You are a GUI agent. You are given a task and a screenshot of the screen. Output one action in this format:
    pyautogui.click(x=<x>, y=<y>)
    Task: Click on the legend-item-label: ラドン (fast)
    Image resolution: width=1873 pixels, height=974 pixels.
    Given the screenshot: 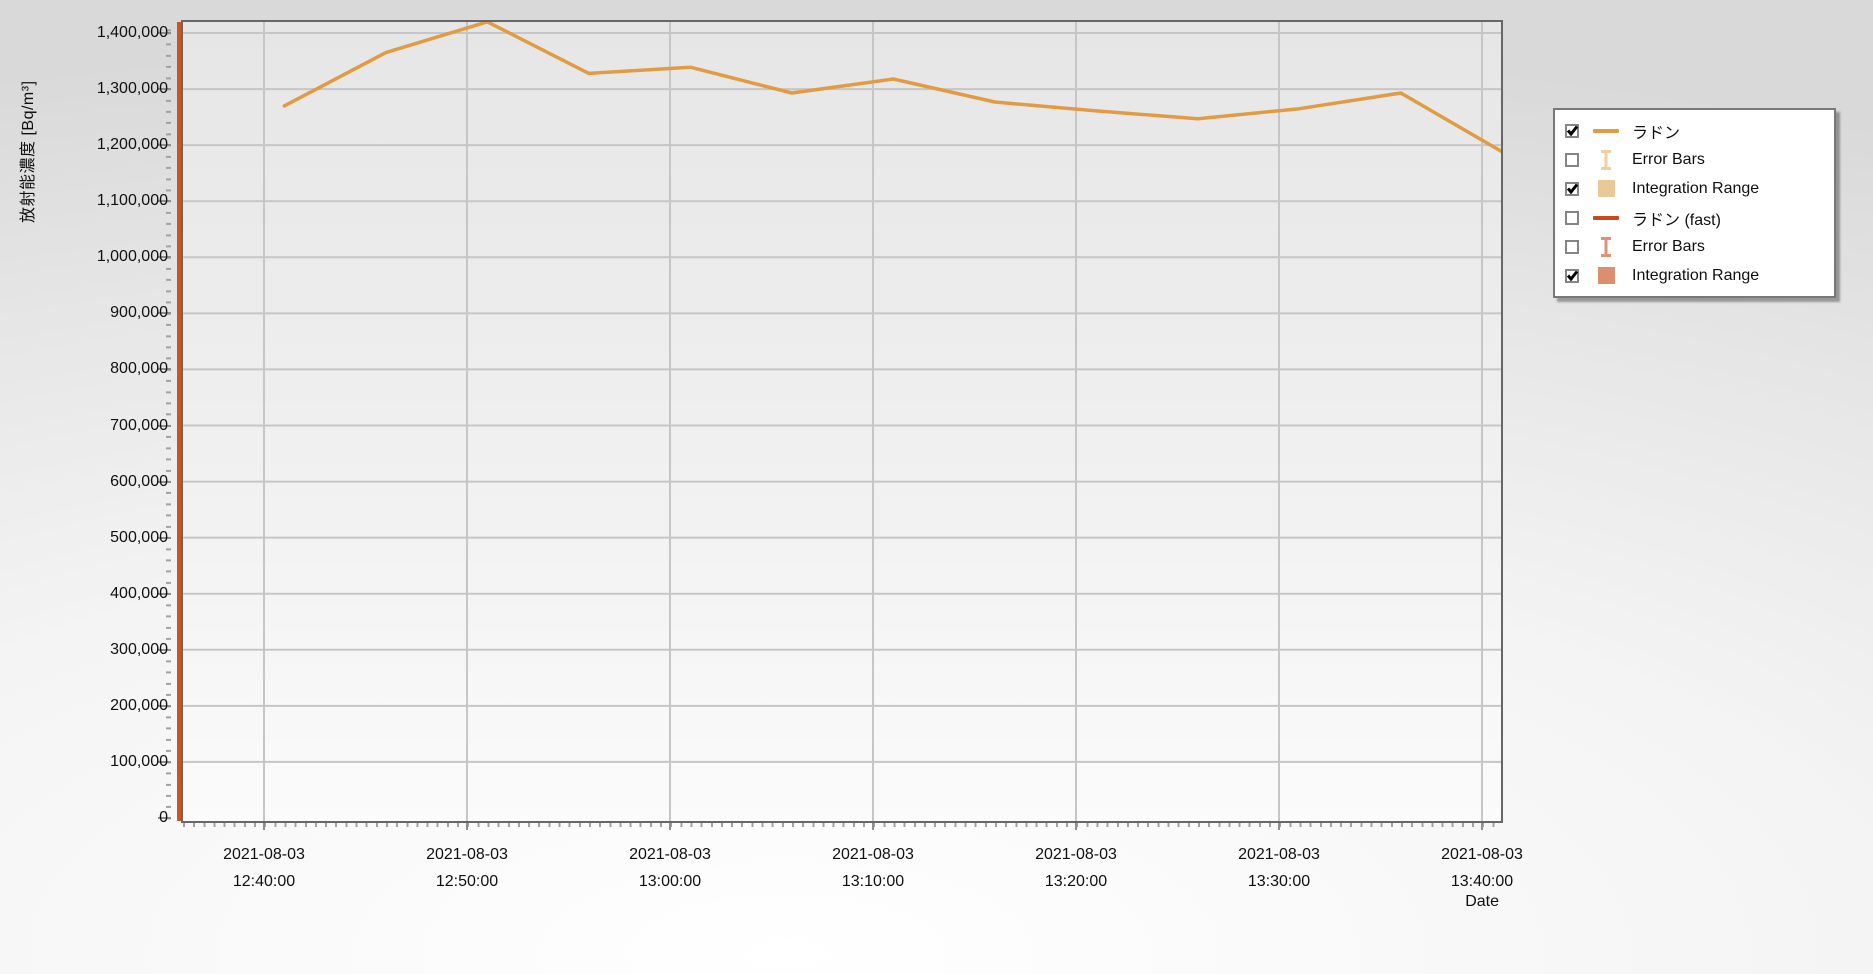 What is the action you would take?
    pyautogui.click(x=1676, y=220)
    